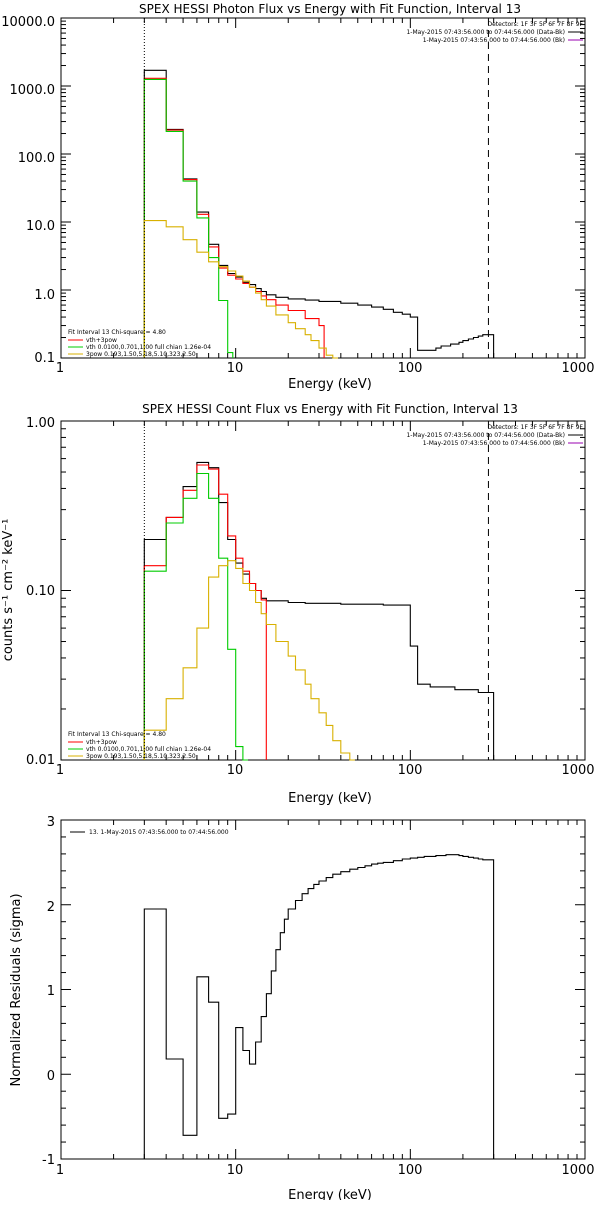 The height and width of the screenshot is (1205, 600). What do you see at coordinates (535, 24) in the screenshot?
I see `panel1-legend-detectors: Detectors: 1F 3F 5F 6F 7F 8F 9F` at bounding box center [535, 24].